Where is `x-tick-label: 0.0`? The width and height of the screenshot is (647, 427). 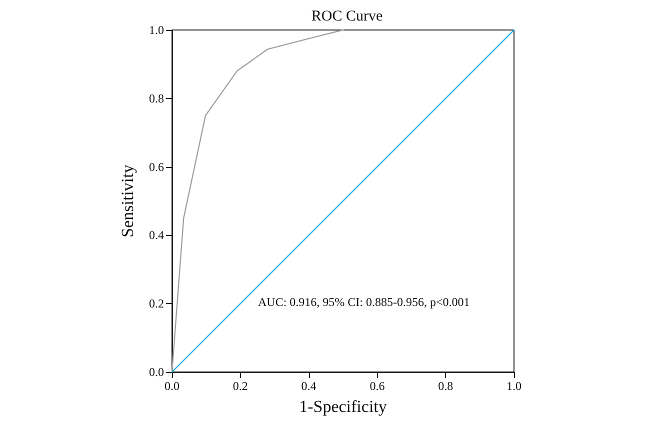 x-tick-label: 0.0 is located at coordinates (172, 386).